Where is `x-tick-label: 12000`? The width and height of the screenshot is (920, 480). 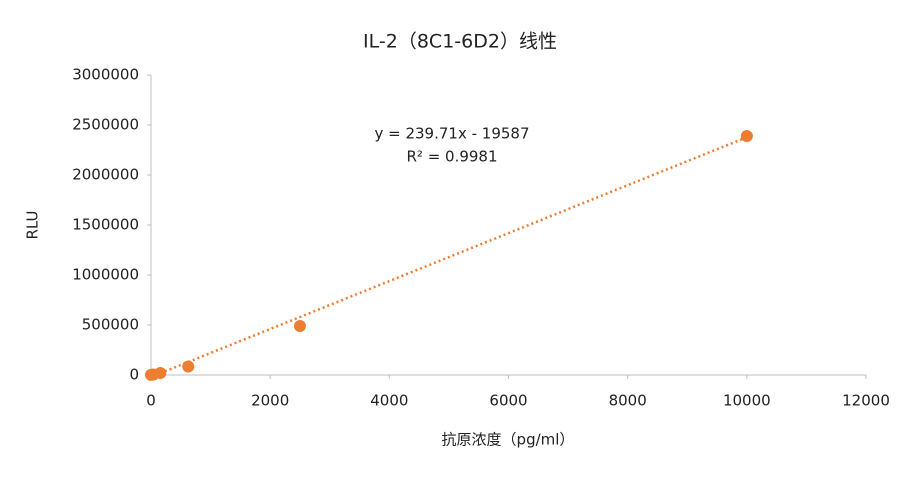 x-tick-label: 12000 is located at coordinates (866, 401).